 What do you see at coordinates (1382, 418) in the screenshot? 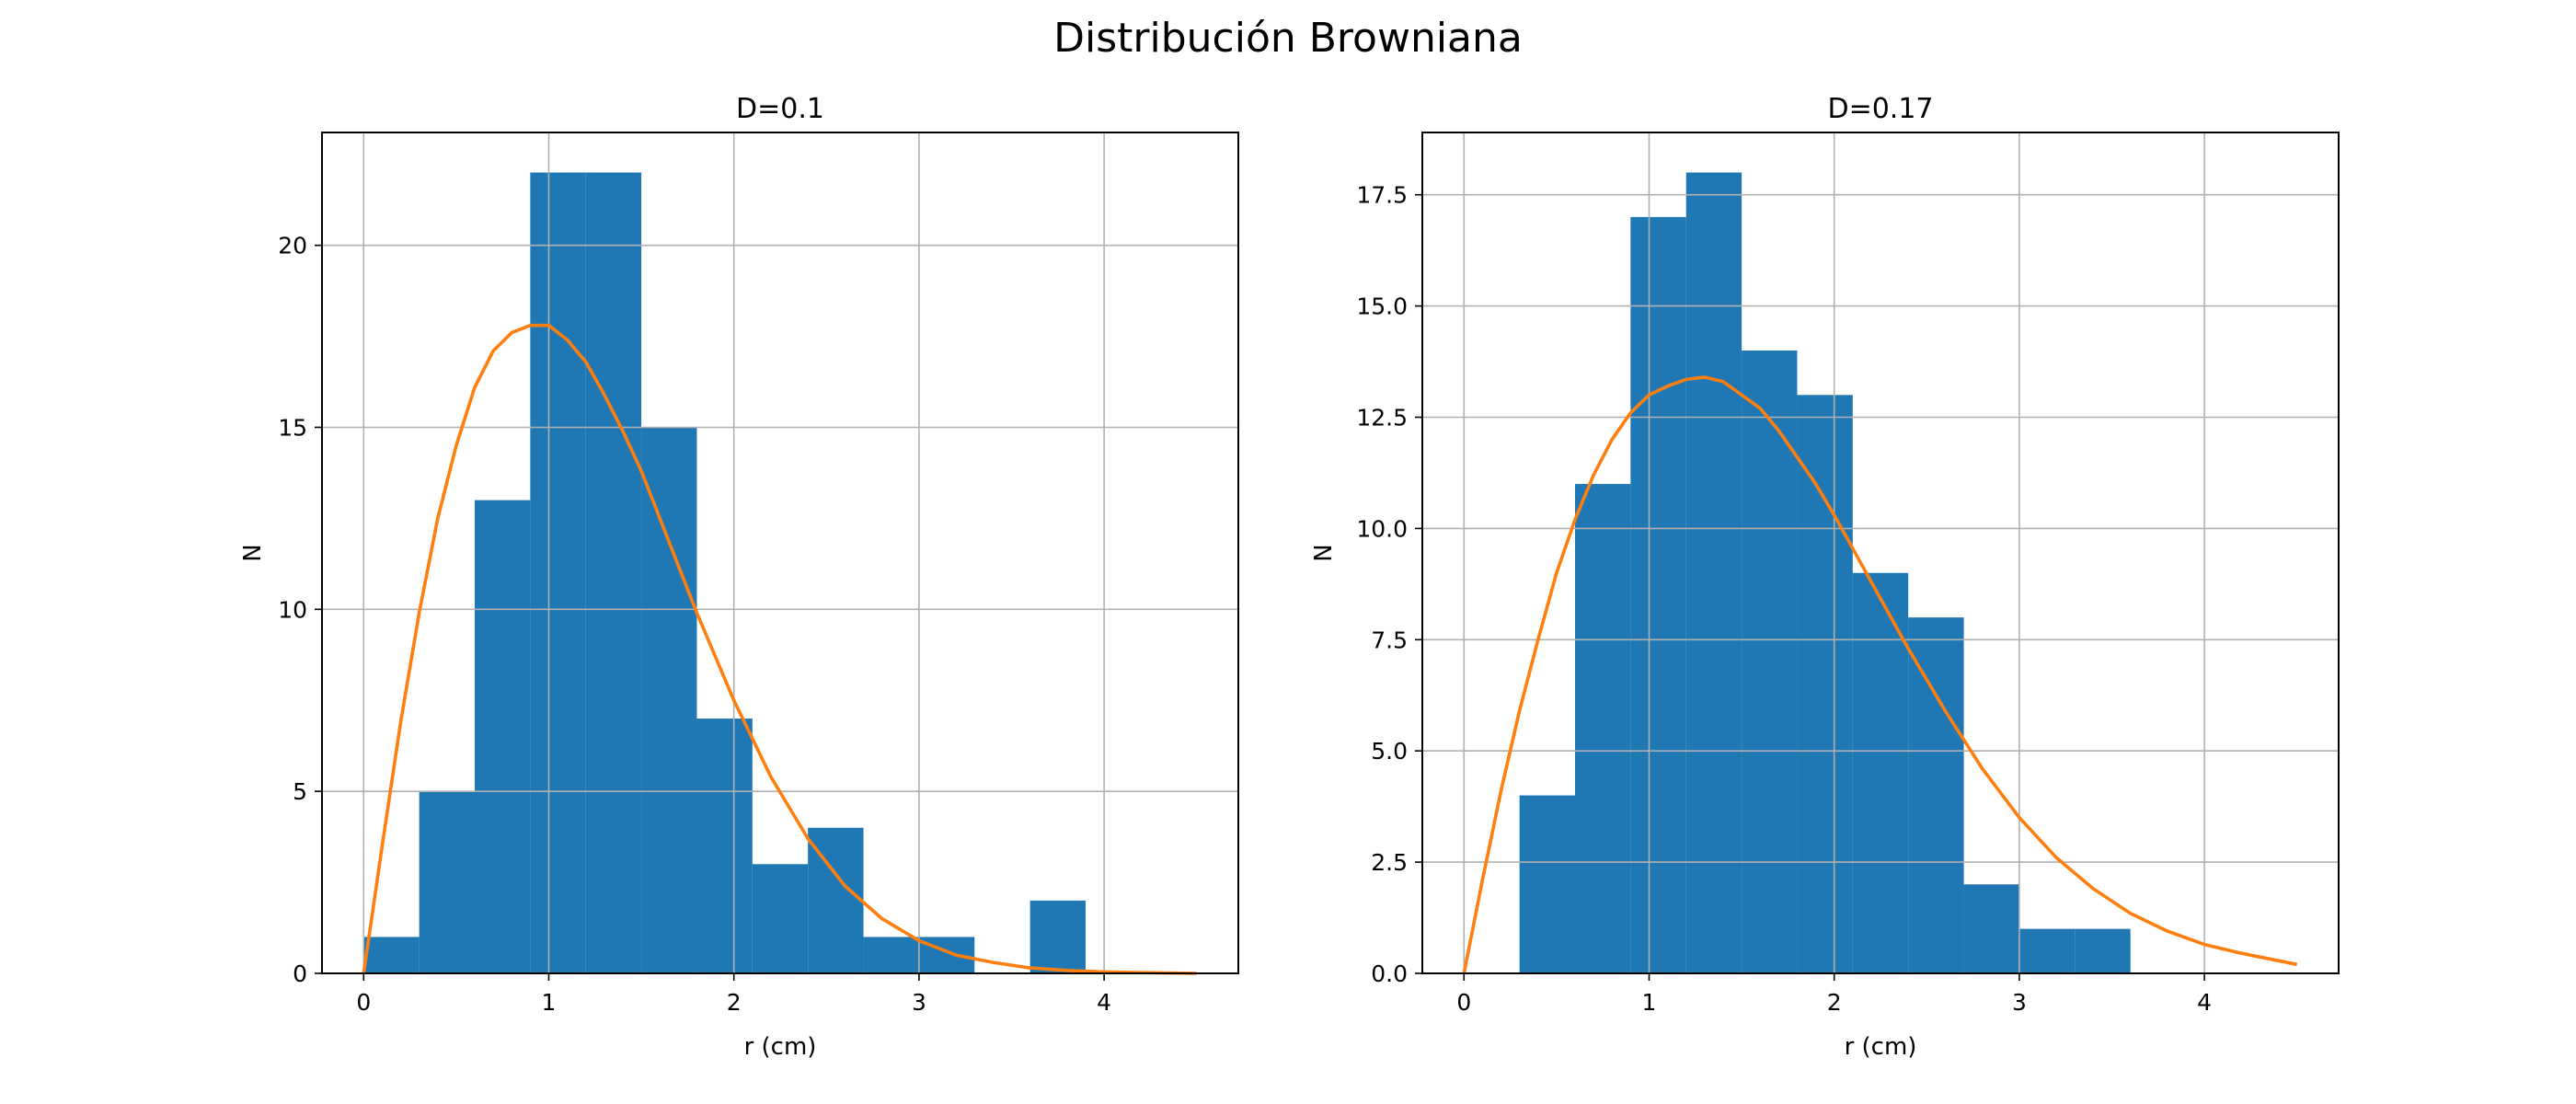
I see `y-tick-label: 12.5` at bounding box center [1382, 418].